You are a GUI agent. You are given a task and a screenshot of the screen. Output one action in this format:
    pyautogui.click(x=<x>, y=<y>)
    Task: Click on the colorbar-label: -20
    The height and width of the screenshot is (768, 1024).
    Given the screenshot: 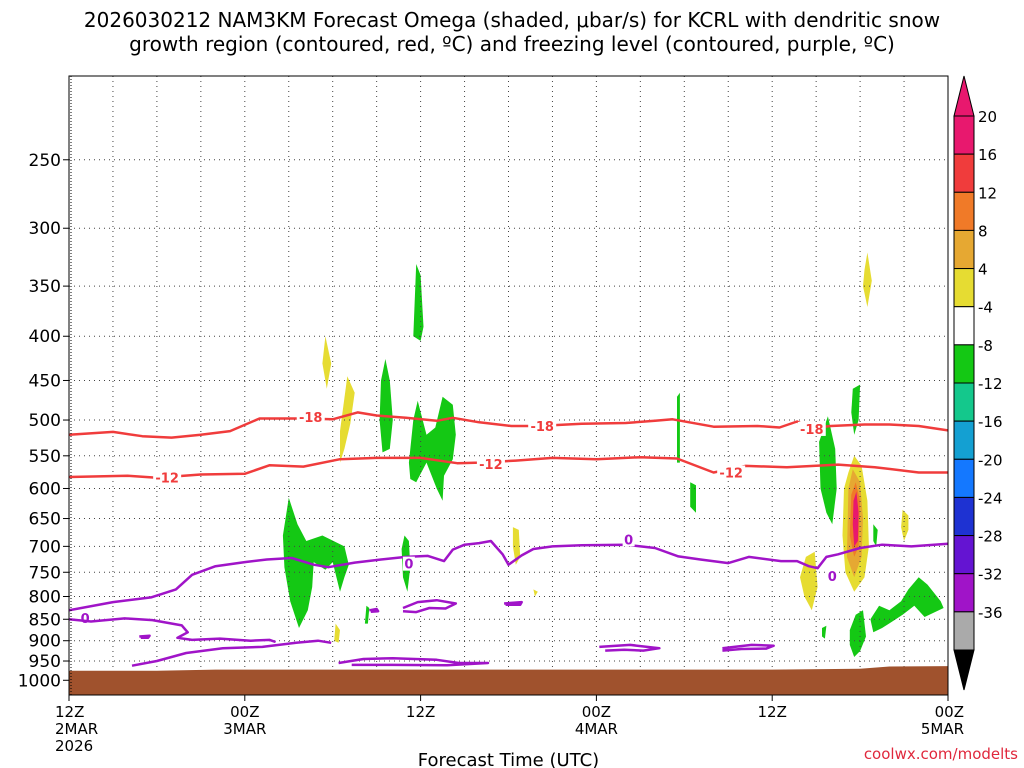 What is the action you would take?
    pyautogui.click(x=990, y=460)
    